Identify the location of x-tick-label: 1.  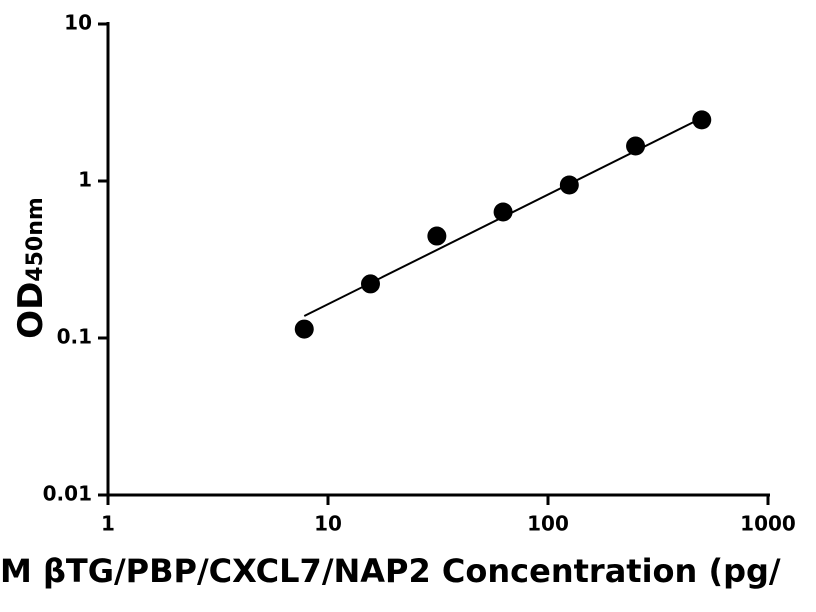
(108, 524).